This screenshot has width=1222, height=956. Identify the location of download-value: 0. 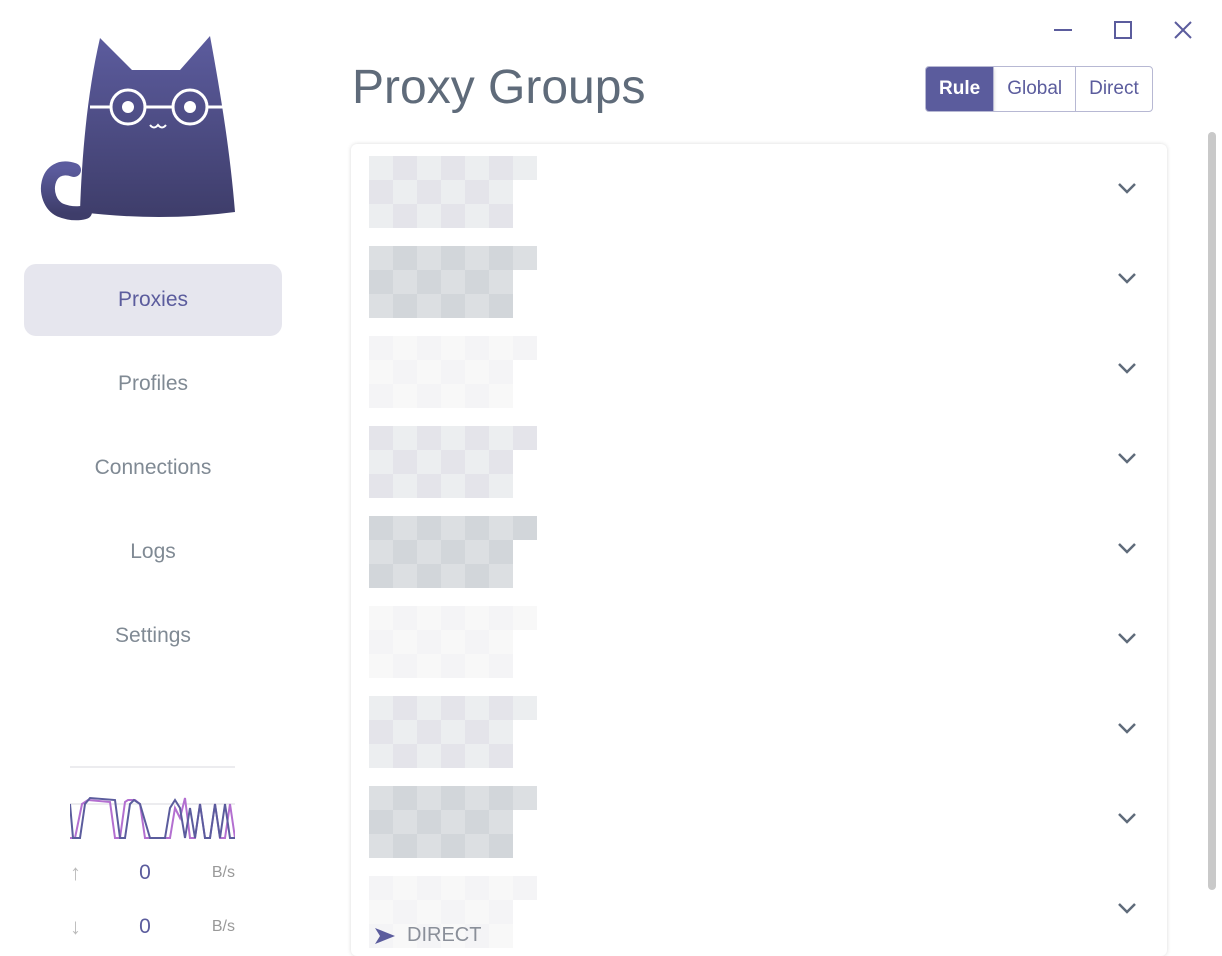
(145, 926).